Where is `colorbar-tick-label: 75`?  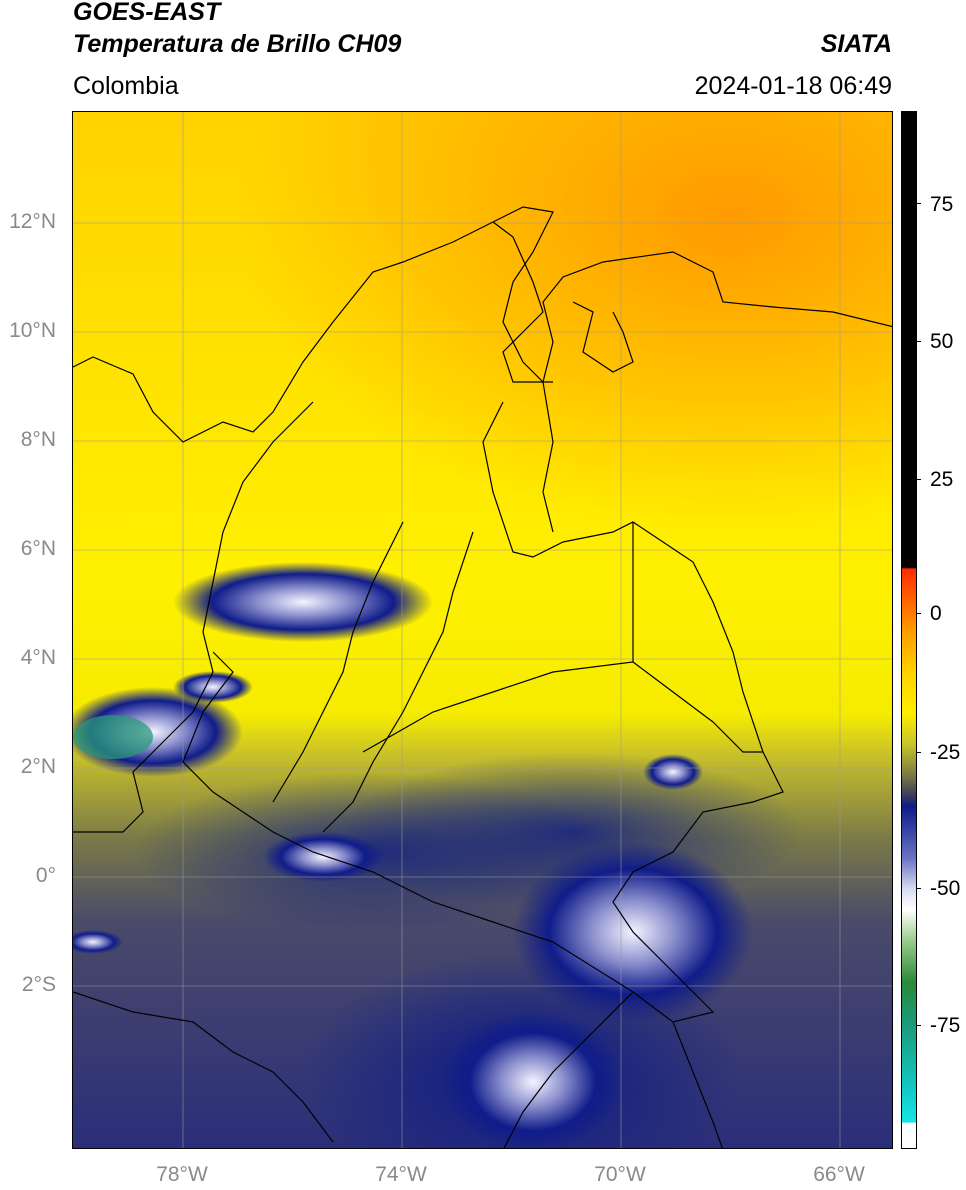
colorbar-tick-label: 75 is located at coordinates (942, 204).